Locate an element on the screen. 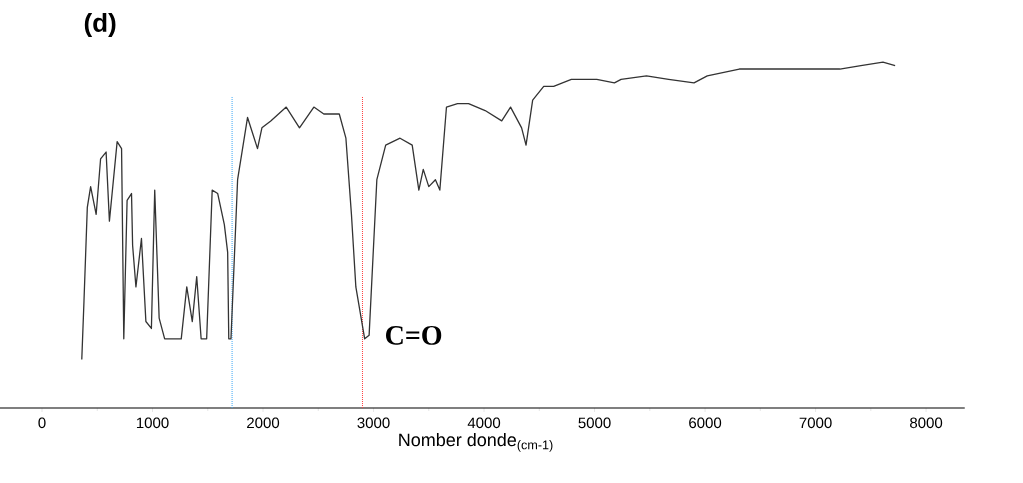 This screenshot has width=1023, height=483. annotation: C=O is located at coordinates (414, 335).